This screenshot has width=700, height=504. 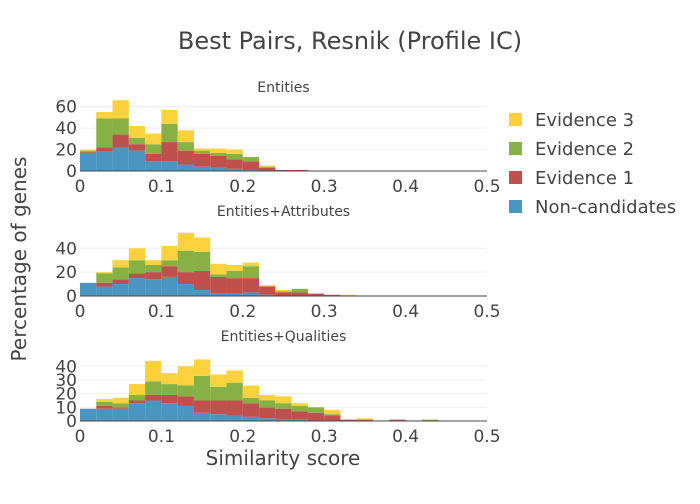 What do you see at coordinates (584, 178) in the screenshot?
I see `legend-label: Evidence 1` at bounding box center [584, 178].